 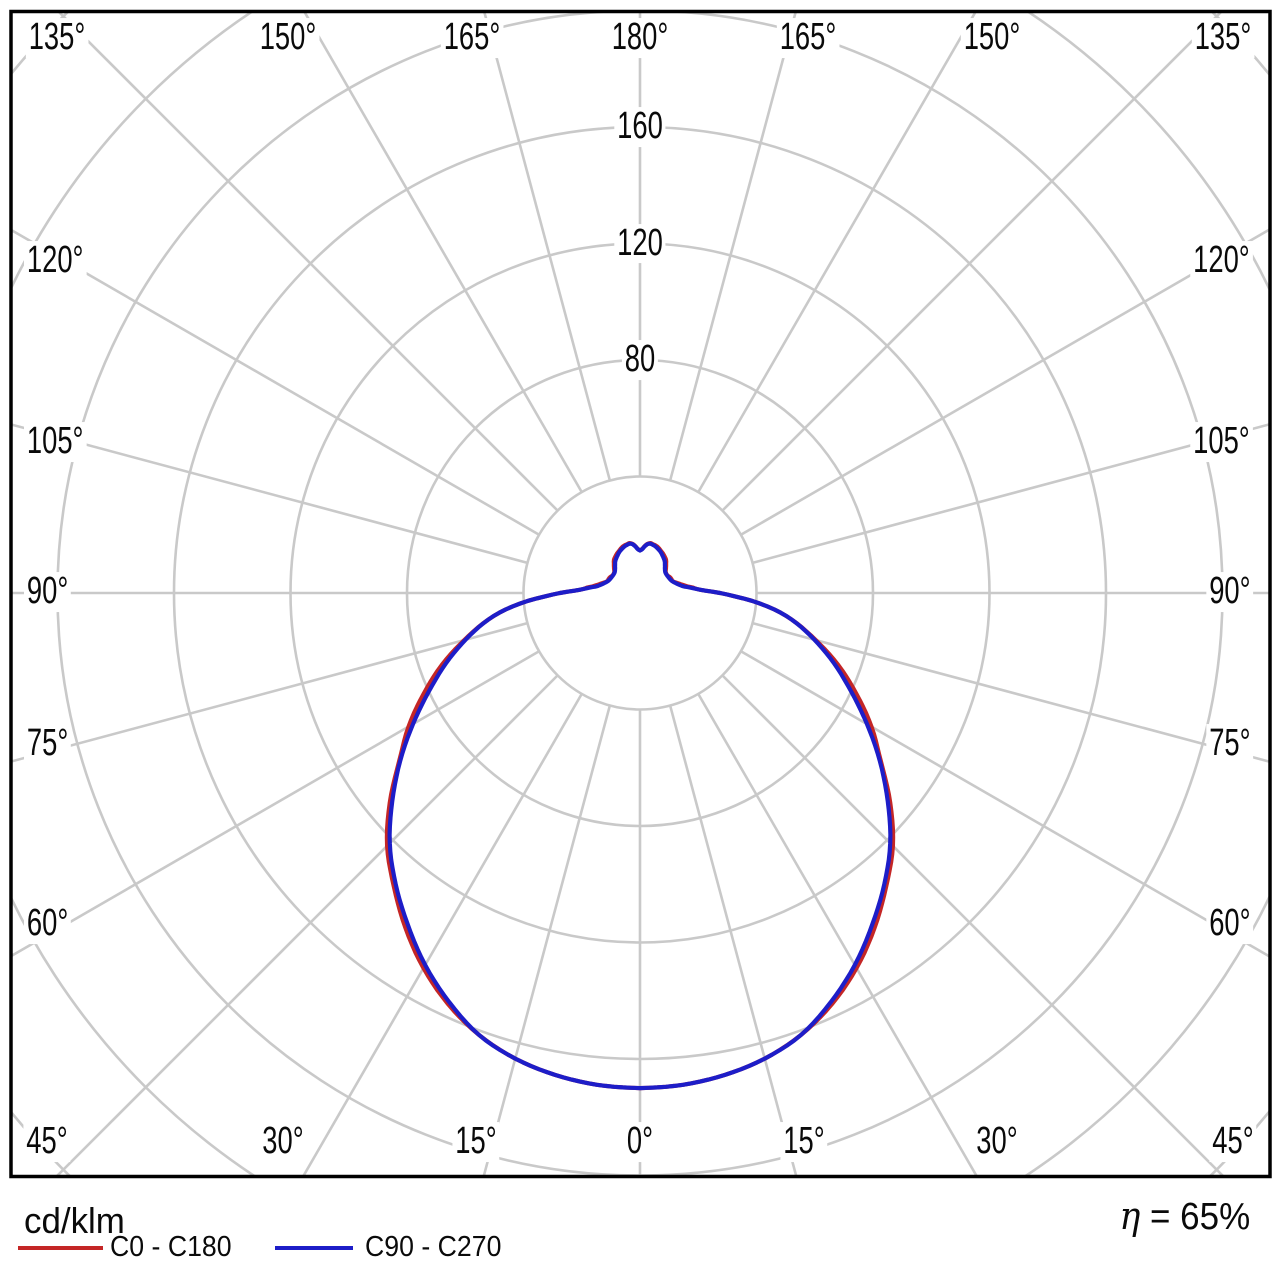 What do you see at coordinates (433, 1247) in the screenshot?
I see `legend-label-c90-c270: C90 - C270` at bounding box center [433, 1247].